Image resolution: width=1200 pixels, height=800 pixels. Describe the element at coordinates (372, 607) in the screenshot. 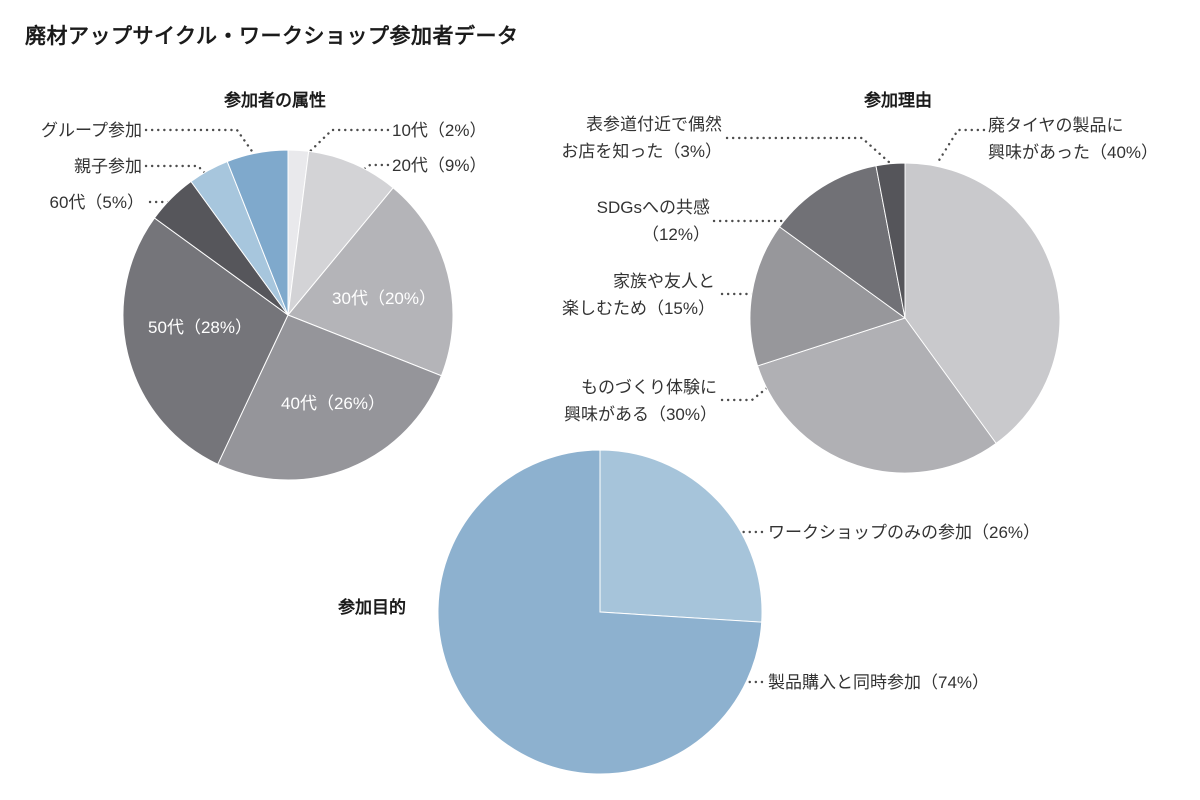

I see `chart-title-participation-purpose: 参加目的` at that location.